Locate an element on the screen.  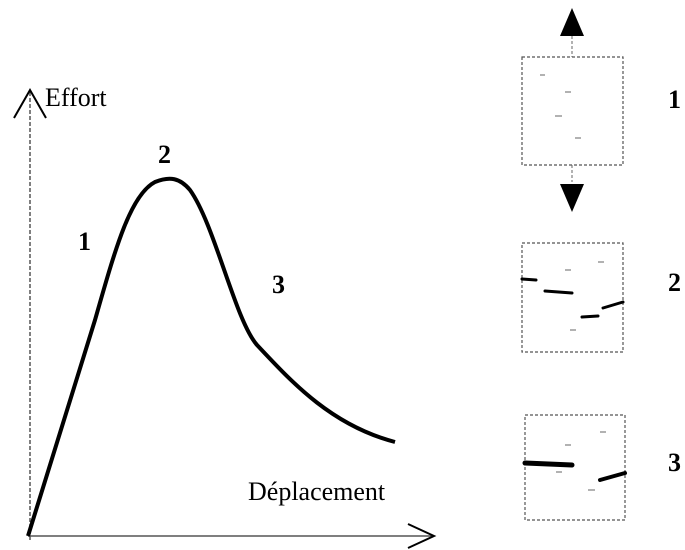
y-arrow is located at coordinates (30, 103).